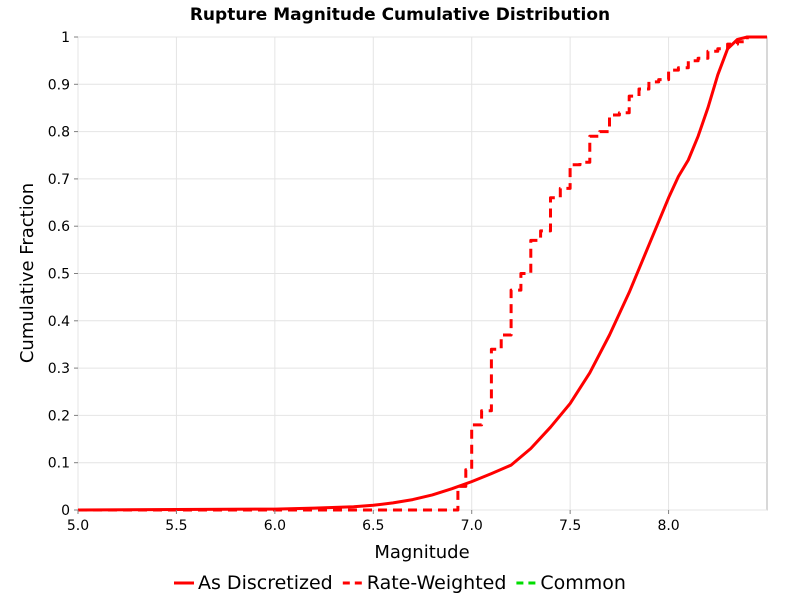 This screenshot has height=600, width=800. What do you see at coordinates (59, 85) in the screenshot?
I see `y-tick-label: 0.9` at bounding box center [59, 85].